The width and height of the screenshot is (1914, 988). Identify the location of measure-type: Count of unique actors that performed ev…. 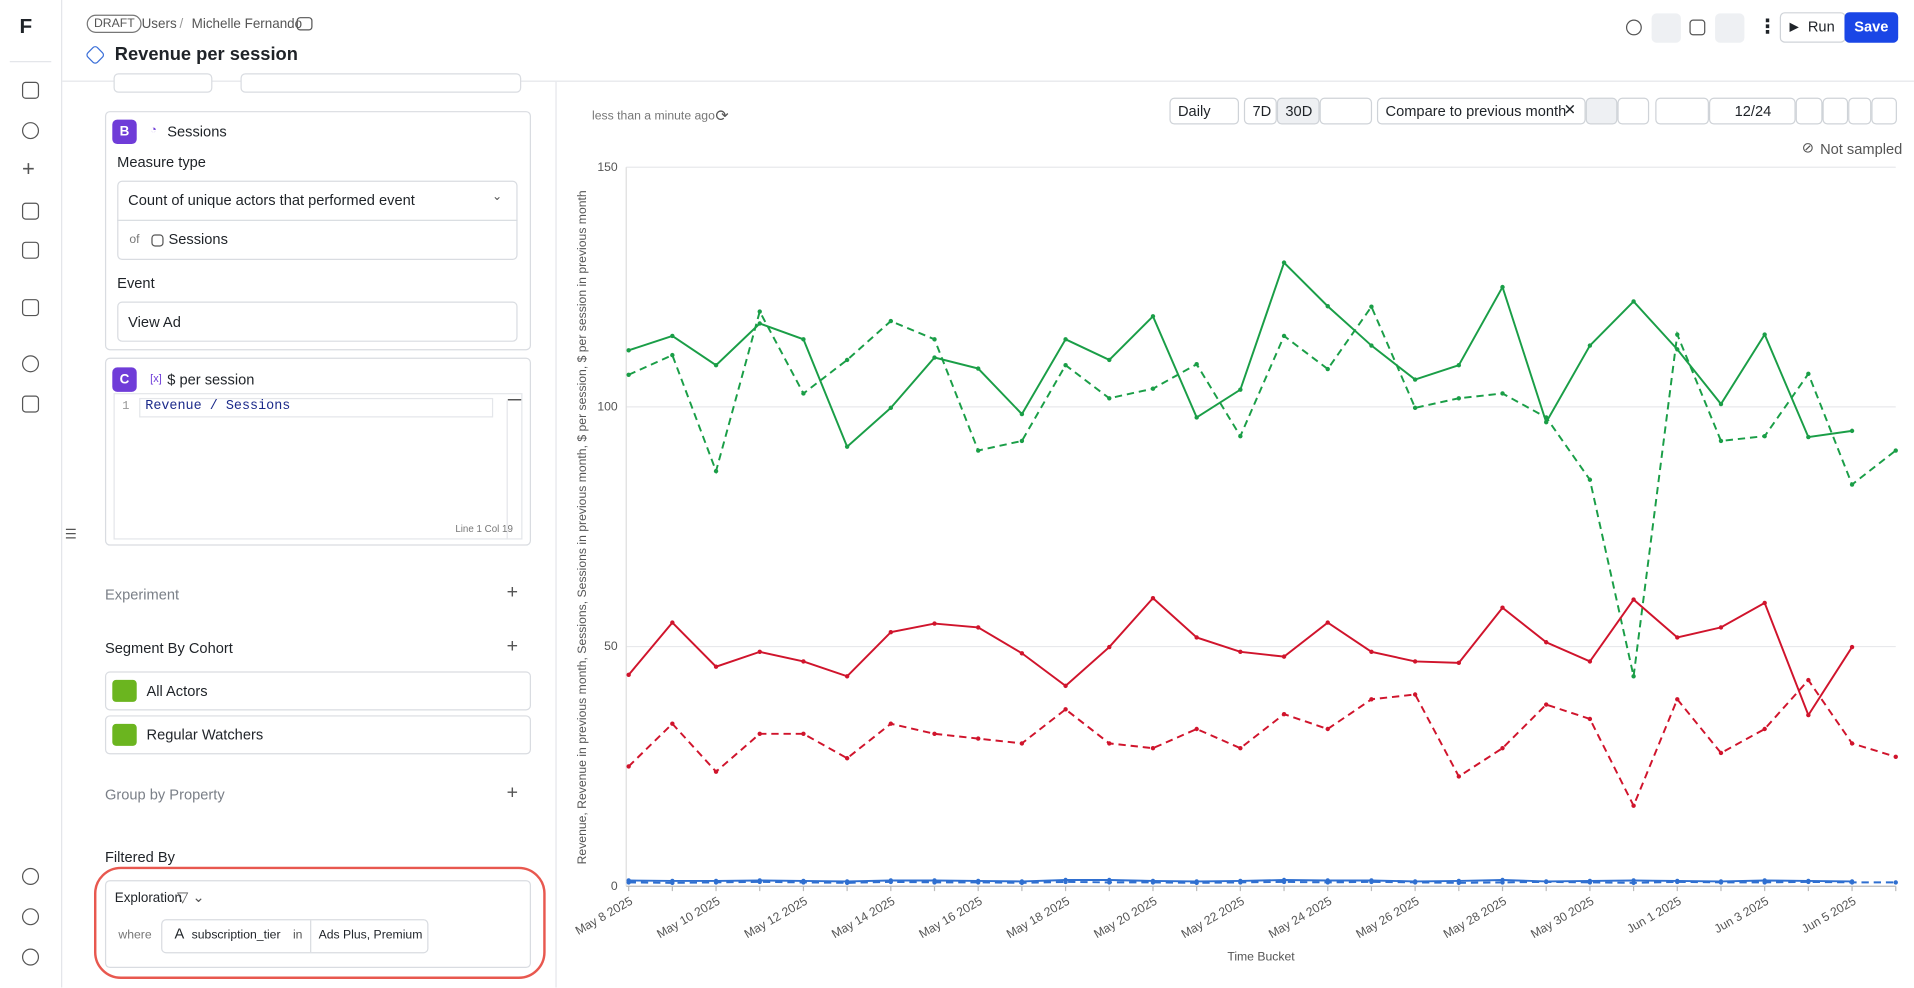
(271, 200).